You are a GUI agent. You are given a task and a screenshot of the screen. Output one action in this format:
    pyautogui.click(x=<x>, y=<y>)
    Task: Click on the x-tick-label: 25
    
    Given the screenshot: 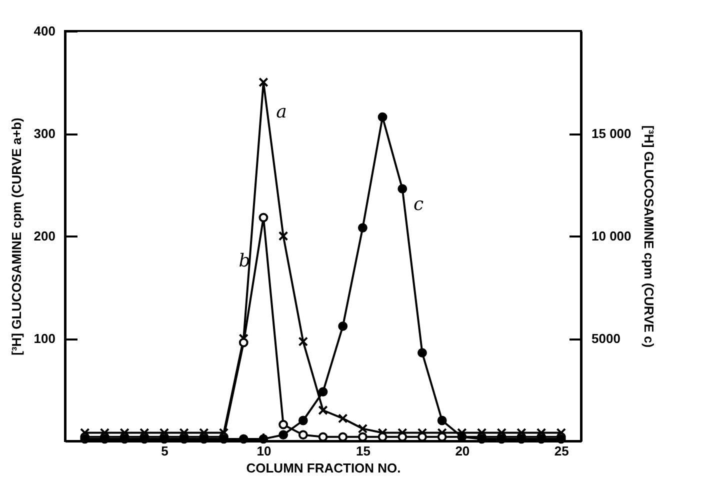 What is the action you would take?
    pyautogui.click(x=561, y=451)
    